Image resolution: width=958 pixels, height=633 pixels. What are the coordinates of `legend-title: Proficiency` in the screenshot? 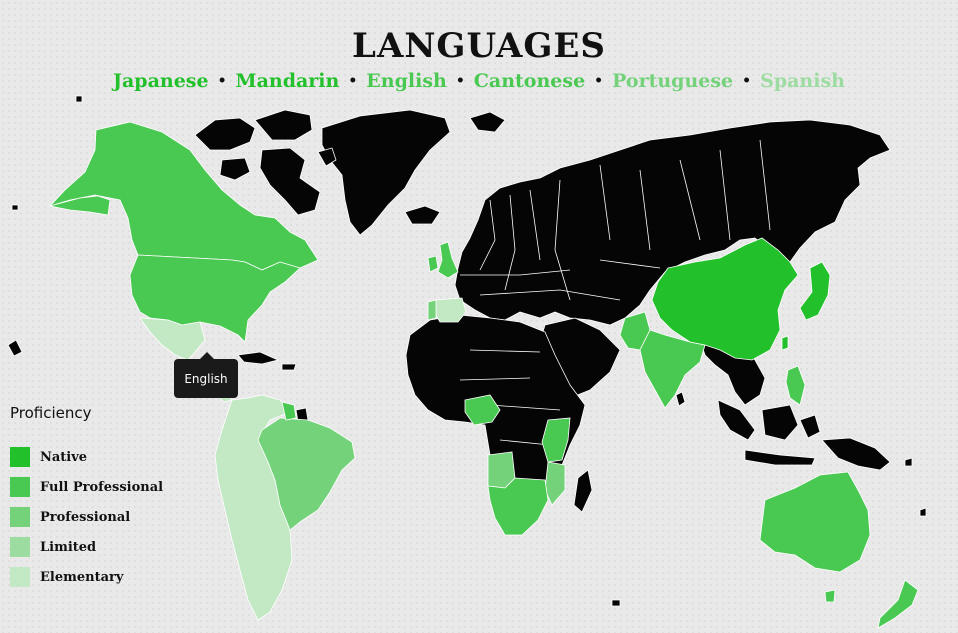 It's located at (51, 413).